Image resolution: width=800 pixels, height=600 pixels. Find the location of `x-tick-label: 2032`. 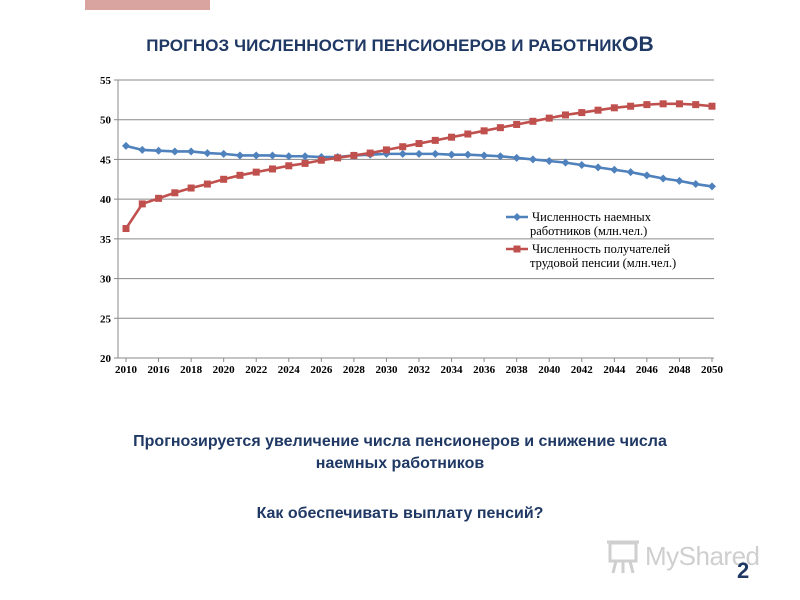

x-tick-label: 2032 is located at coordinates (419, 370).